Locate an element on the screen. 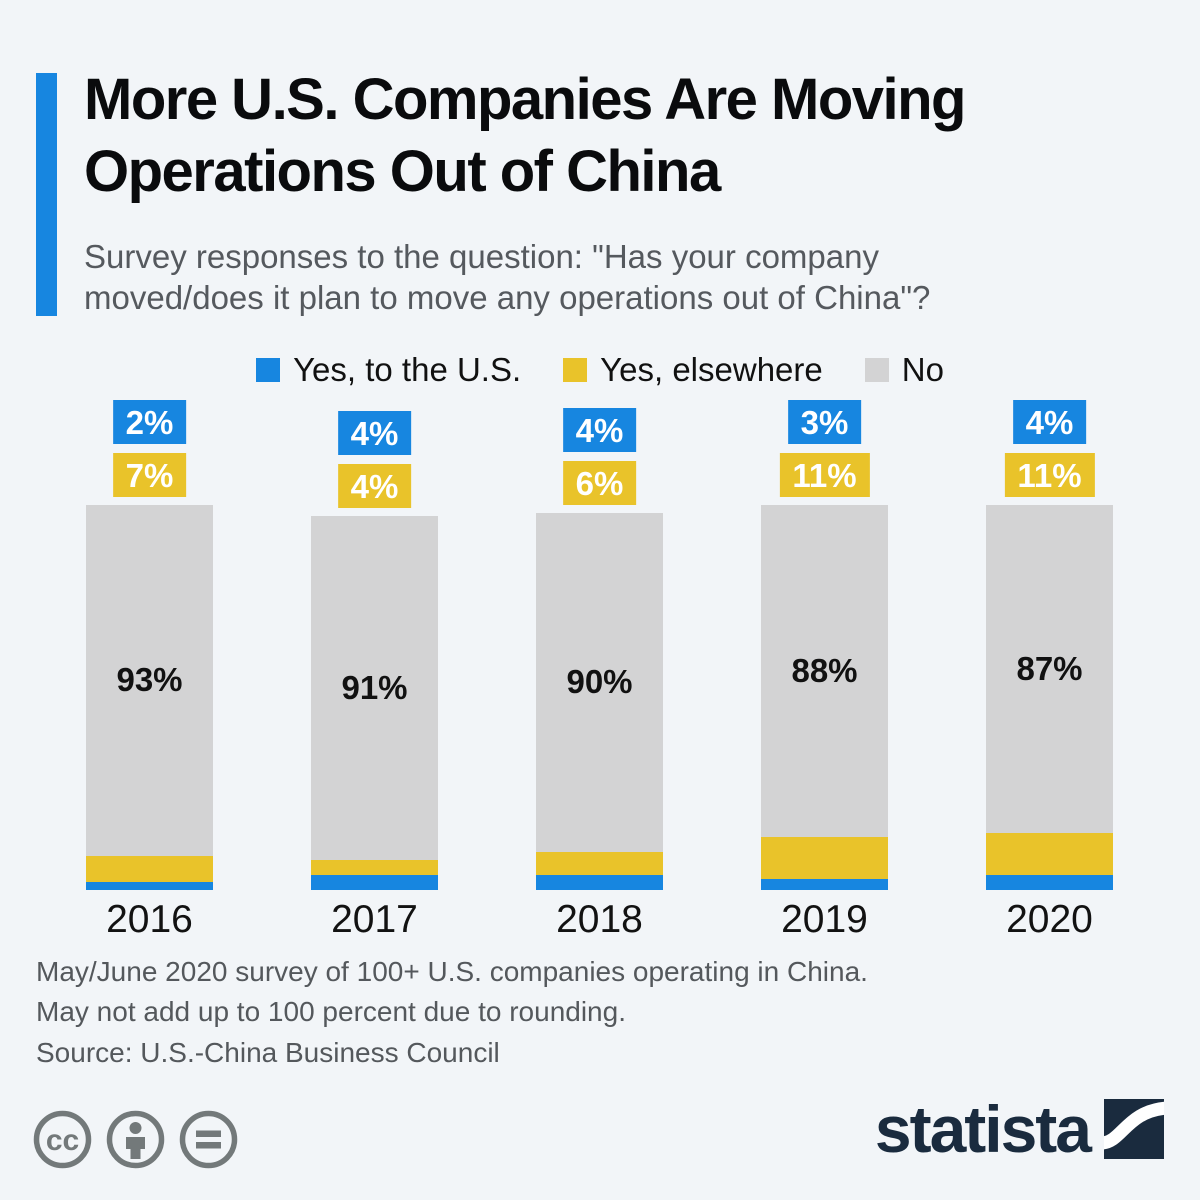 The image size is (1200, 1200). attribution-person-icon is located at coordinates (135, 1139).